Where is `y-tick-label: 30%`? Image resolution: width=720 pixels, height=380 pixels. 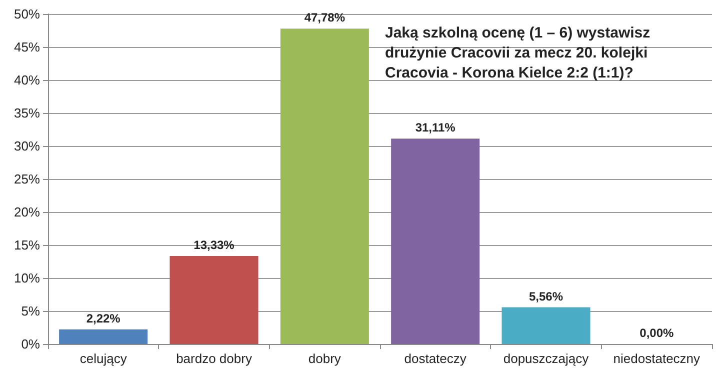 y-tick-label: 30% is located at coordinates (27, 146).